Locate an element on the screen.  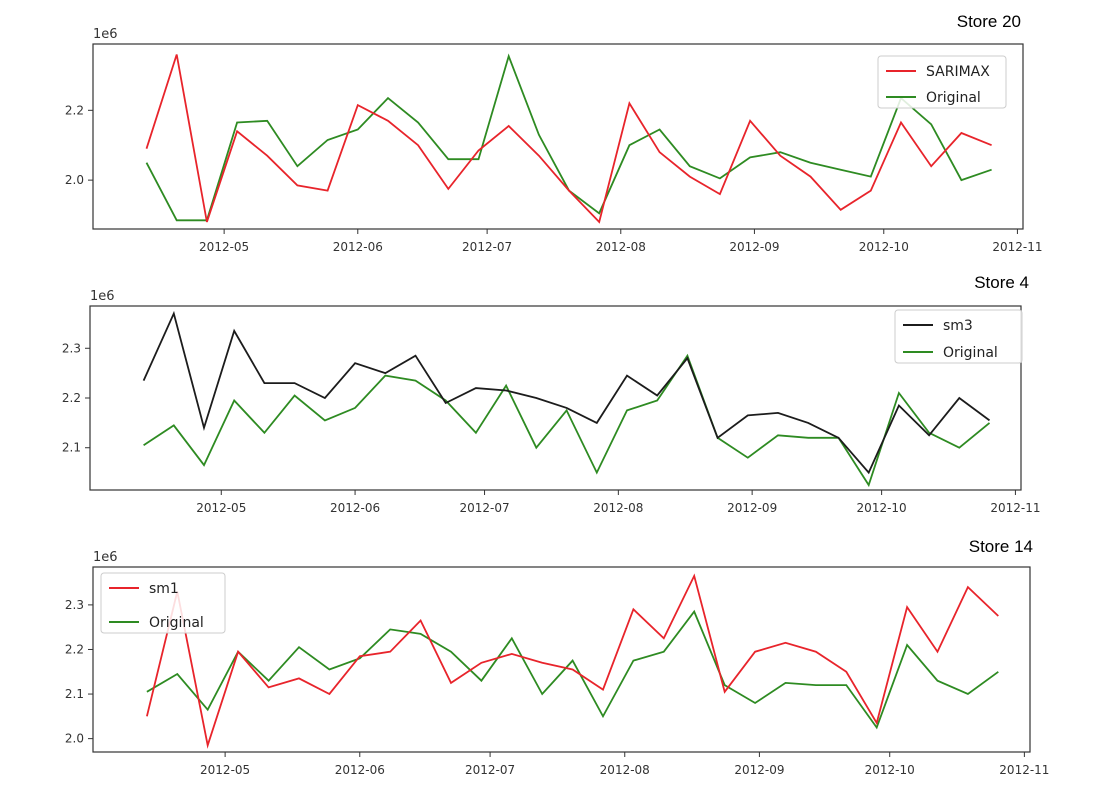
chart-title: Store 4 is located at coordinates (1001, 282).